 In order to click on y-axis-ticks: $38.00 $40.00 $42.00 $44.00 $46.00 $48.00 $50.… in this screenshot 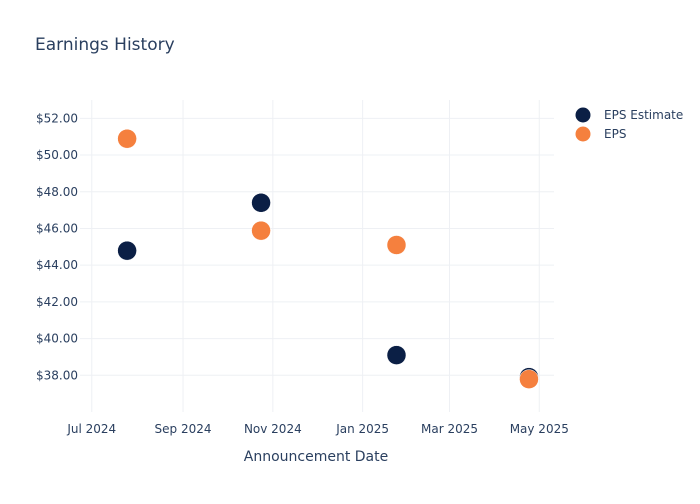, I will do `click(57, 246)`.